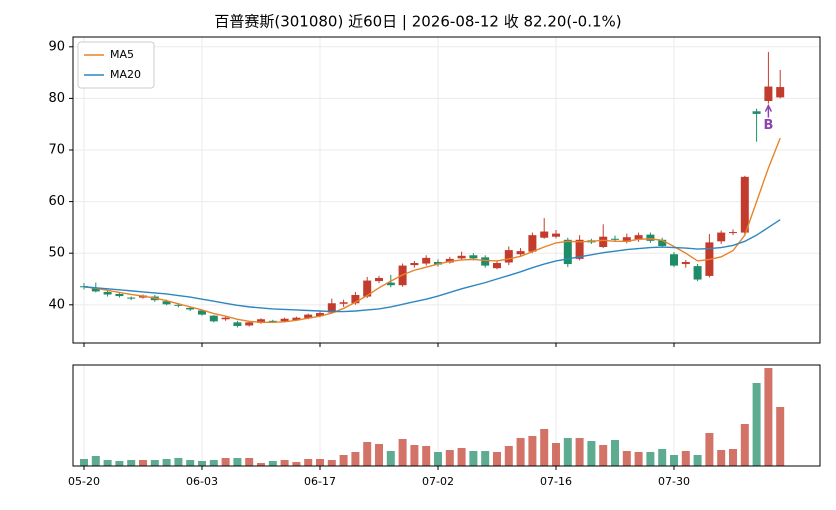 This screenshot has height=510, width=836. Describe the element at coordinates (556, 481) in the screenshot. I see `x-tick-label: 07-16` at that location.